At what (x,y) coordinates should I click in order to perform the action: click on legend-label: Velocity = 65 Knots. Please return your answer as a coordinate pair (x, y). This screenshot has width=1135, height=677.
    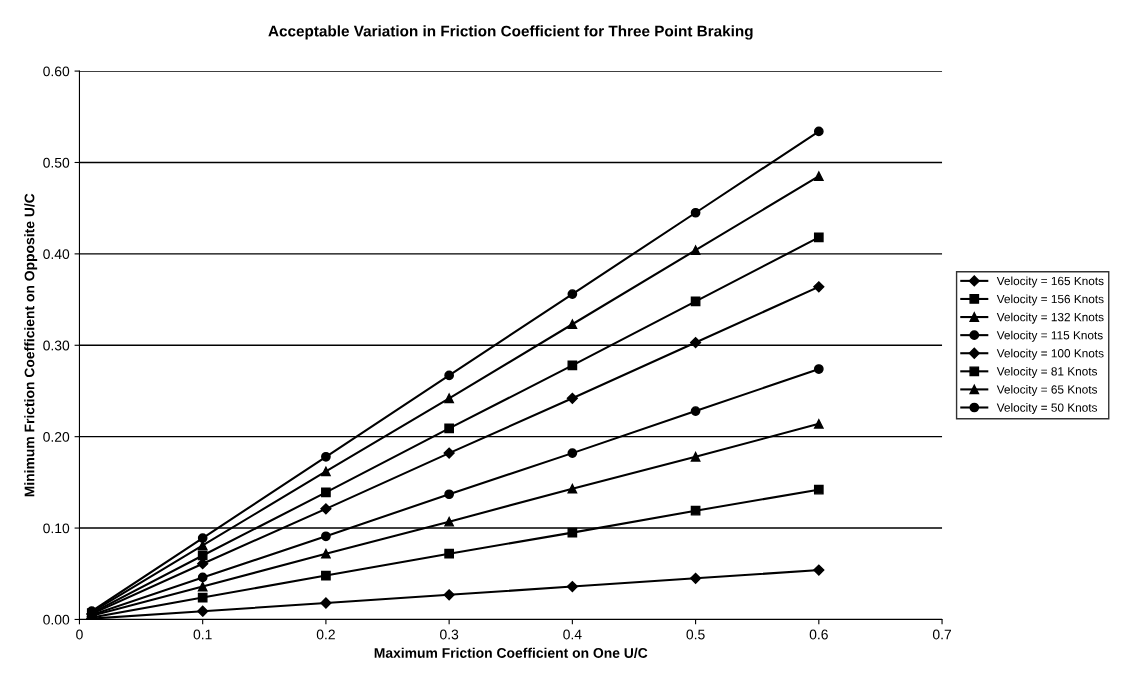
    Looking at the image, I should click on (1047, 390).